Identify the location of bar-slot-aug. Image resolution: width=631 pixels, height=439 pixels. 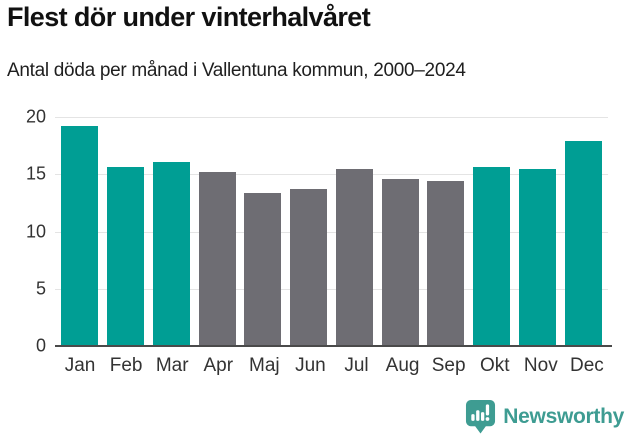
(400, 231).